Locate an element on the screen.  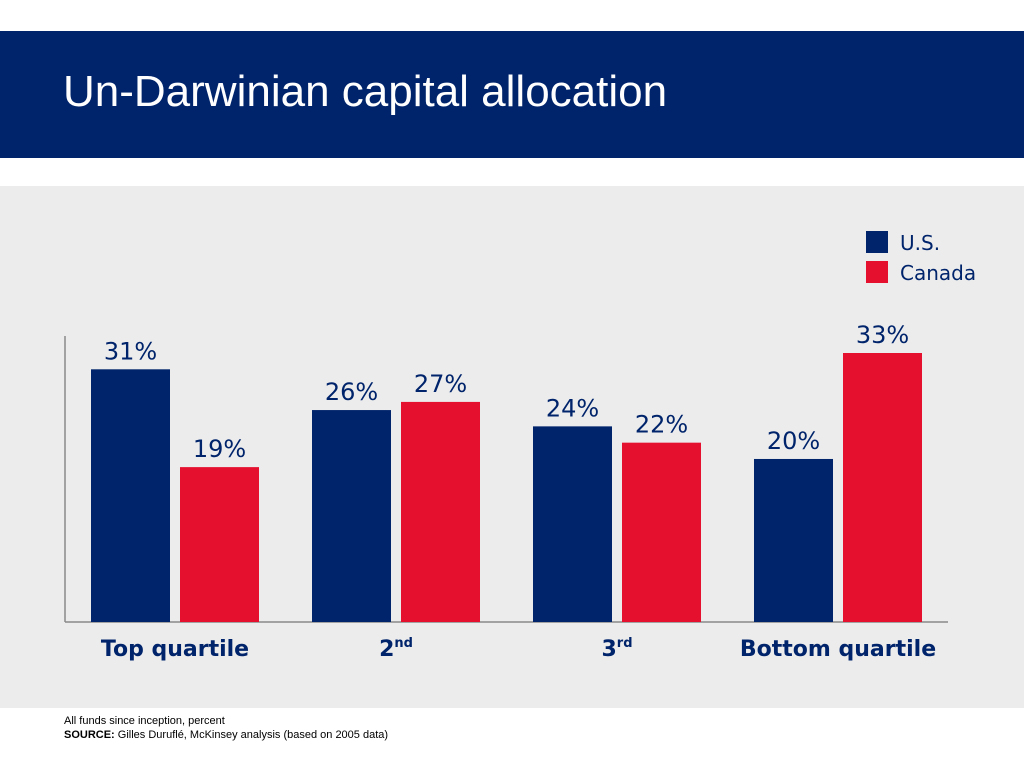
legend-swatch-u-s is located at coordinates (877, 242).